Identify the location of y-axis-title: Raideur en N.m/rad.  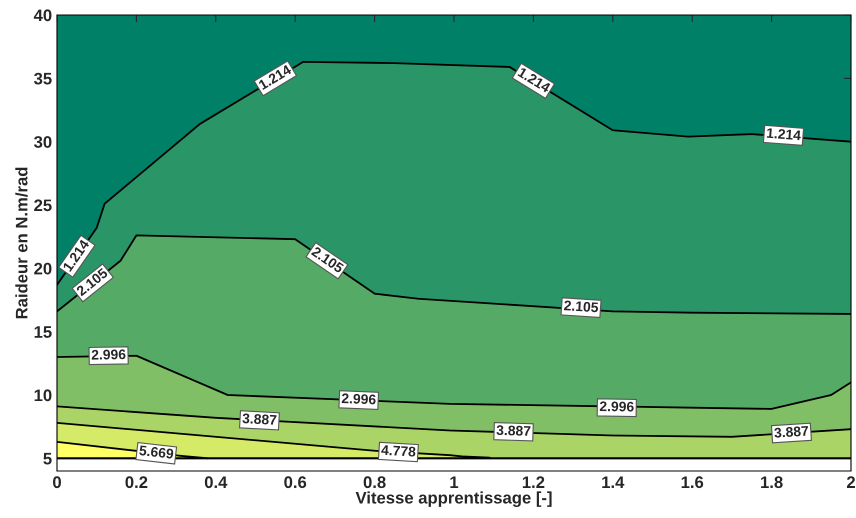
(21, 243).